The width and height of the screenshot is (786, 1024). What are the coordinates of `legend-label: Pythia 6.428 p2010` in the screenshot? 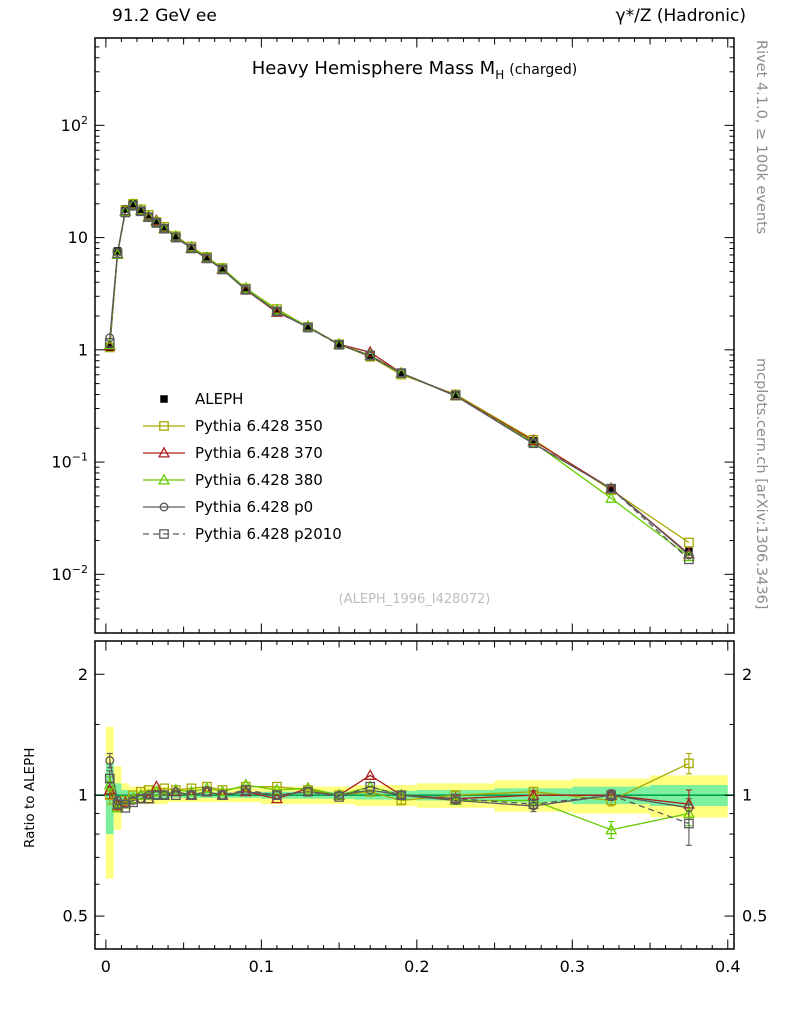 It's located at (268, 534).